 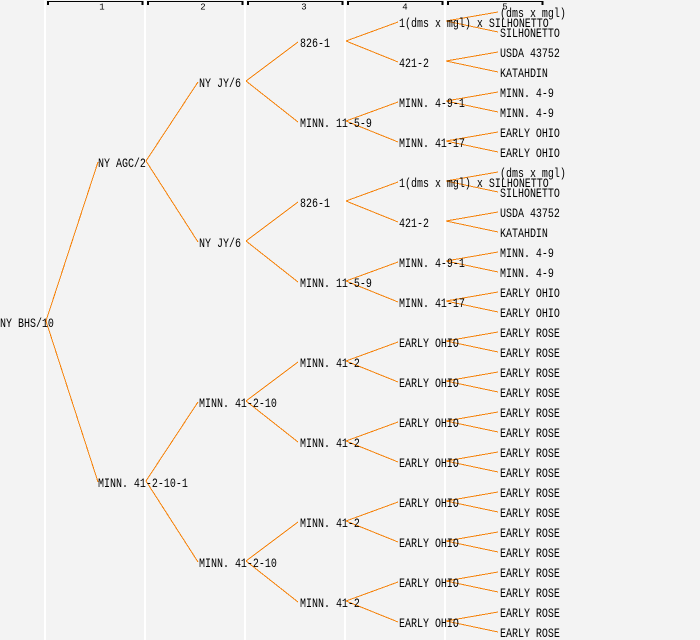 I want to click on svg-text: MINN. 41-2-10-1, so click(x=143, y=484).